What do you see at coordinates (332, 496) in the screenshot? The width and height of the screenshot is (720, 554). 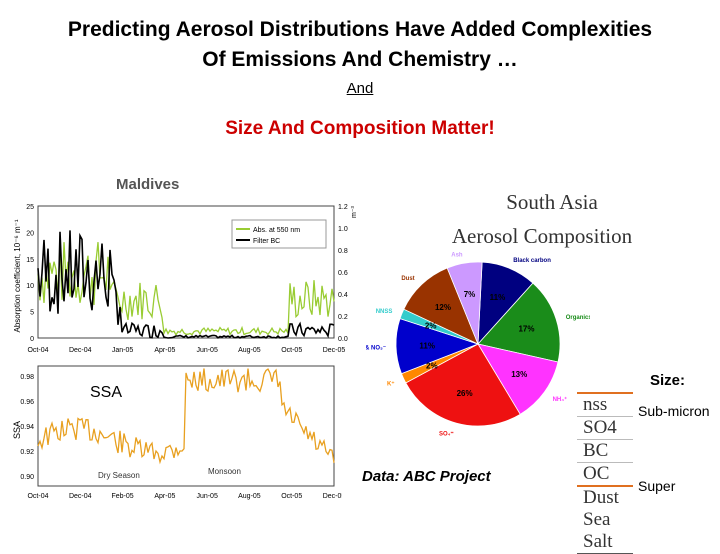 I see `ssa-x-tick: Dec-05` at bounding box center [332, 496].